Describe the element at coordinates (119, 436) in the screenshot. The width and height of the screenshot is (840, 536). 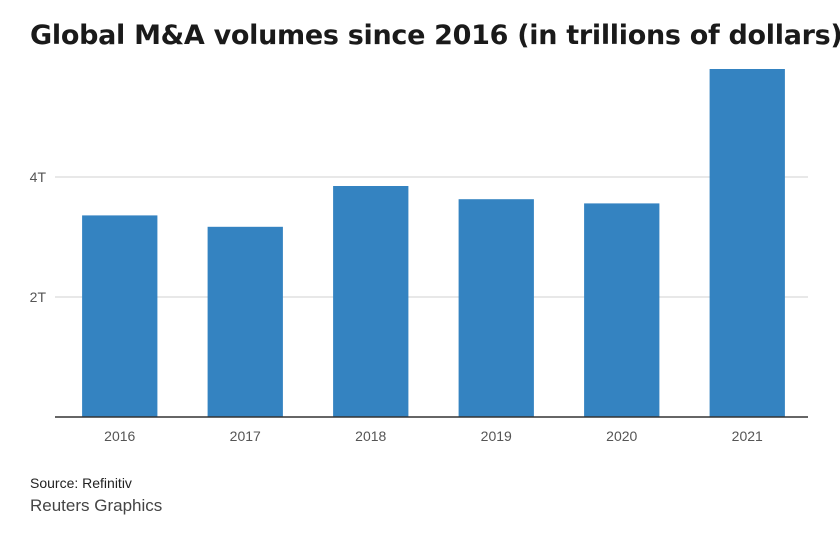
I see `x-tick-label: 2016` at that location.